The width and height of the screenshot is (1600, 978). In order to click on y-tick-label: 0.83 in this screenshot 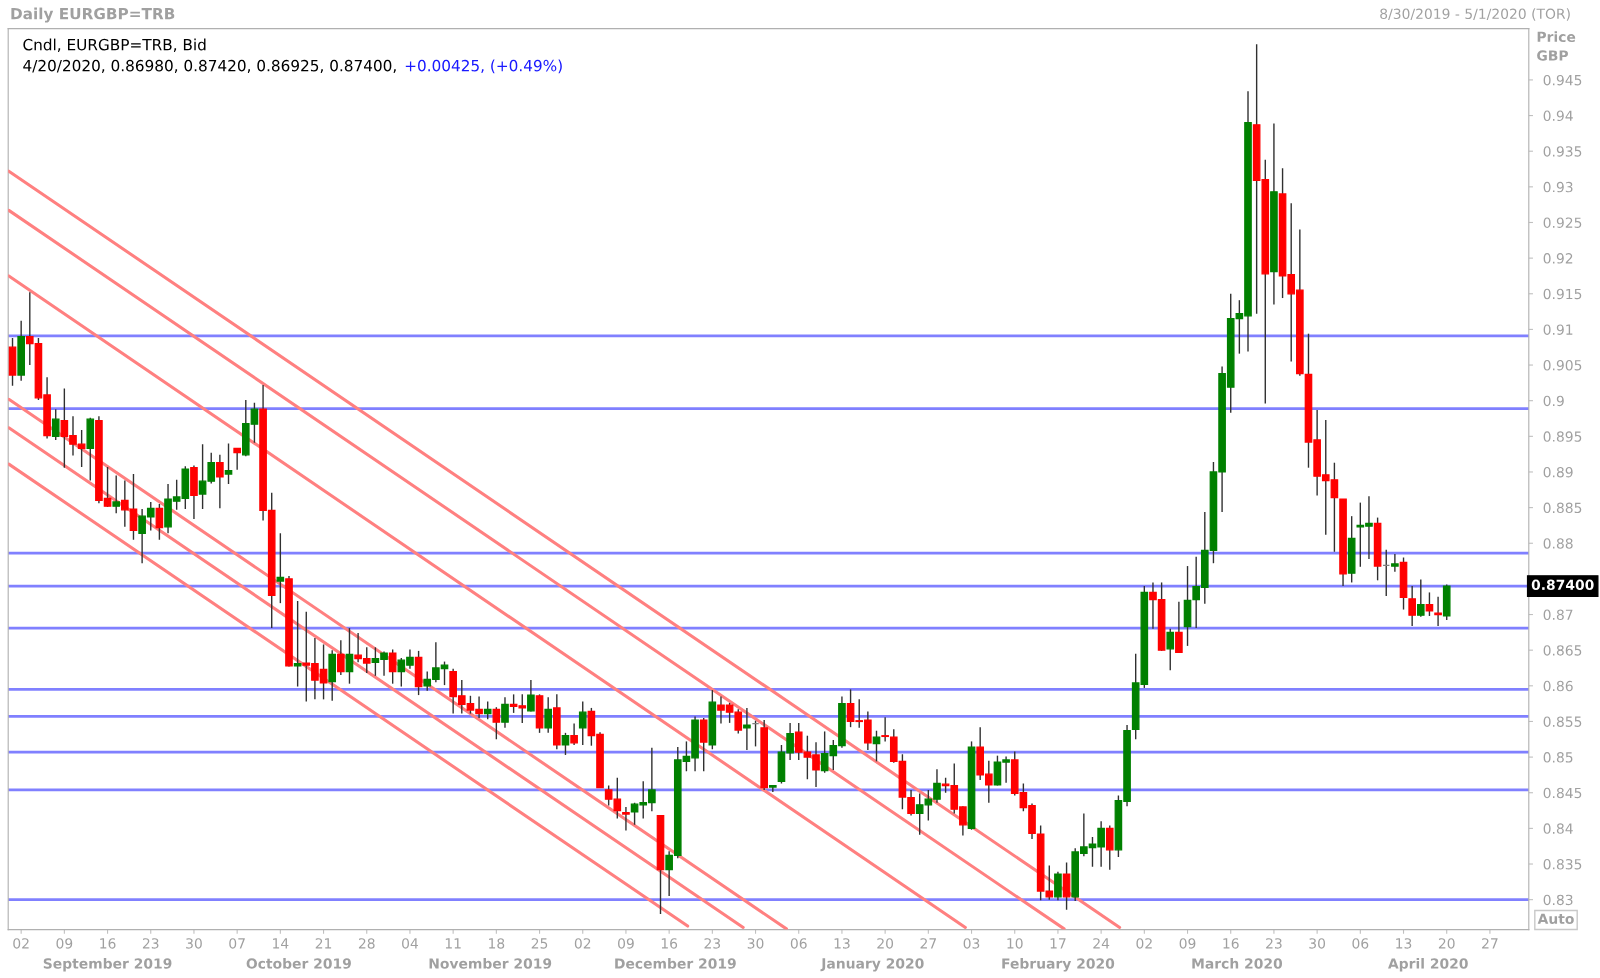, I will do `click(1558, 900)`.